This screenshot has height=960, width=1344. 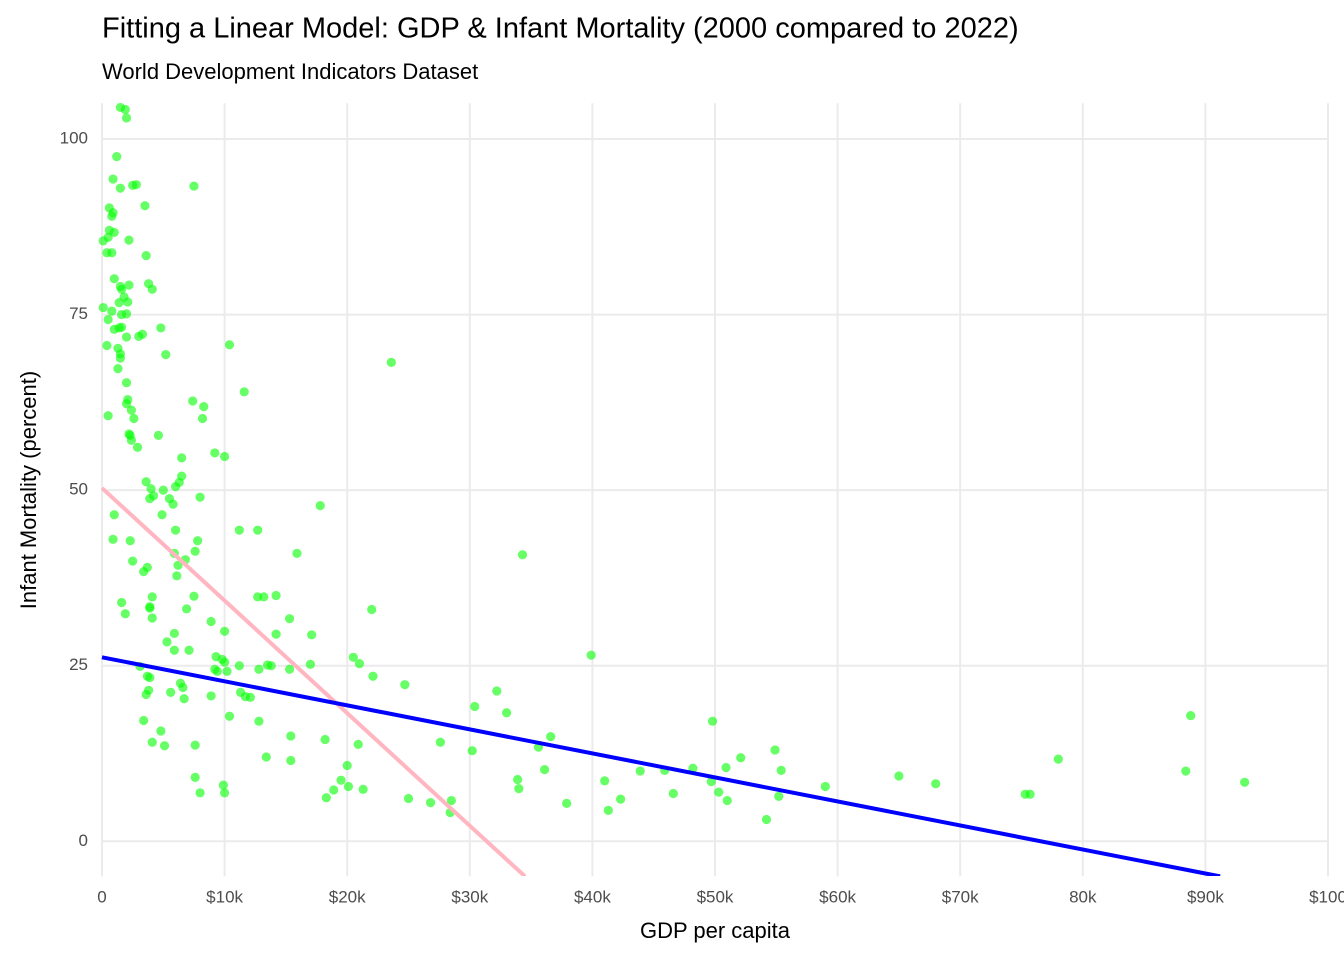 What do you see at coordinates (78, 489) in the screenshot?
I see `y-tick-label: 50` at bounding box center [78, 489].